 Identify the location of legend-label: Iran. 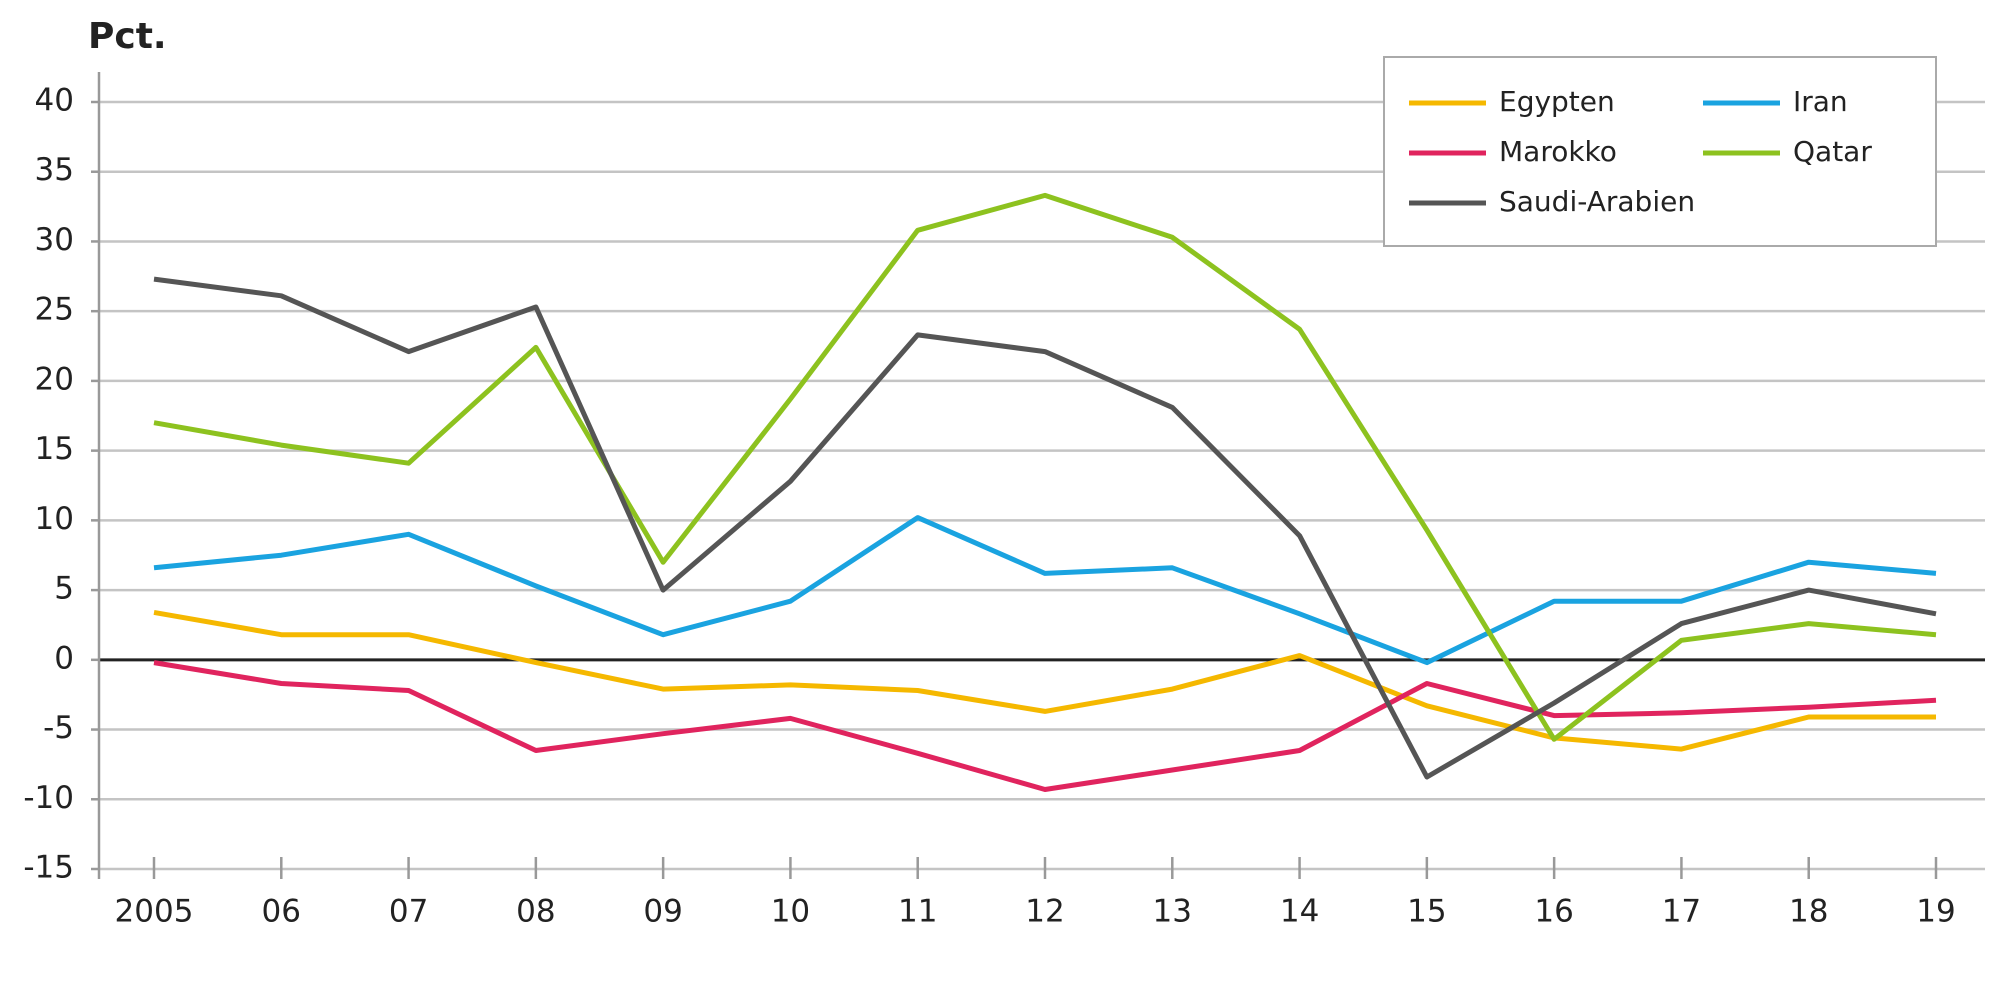
(1820, 101).